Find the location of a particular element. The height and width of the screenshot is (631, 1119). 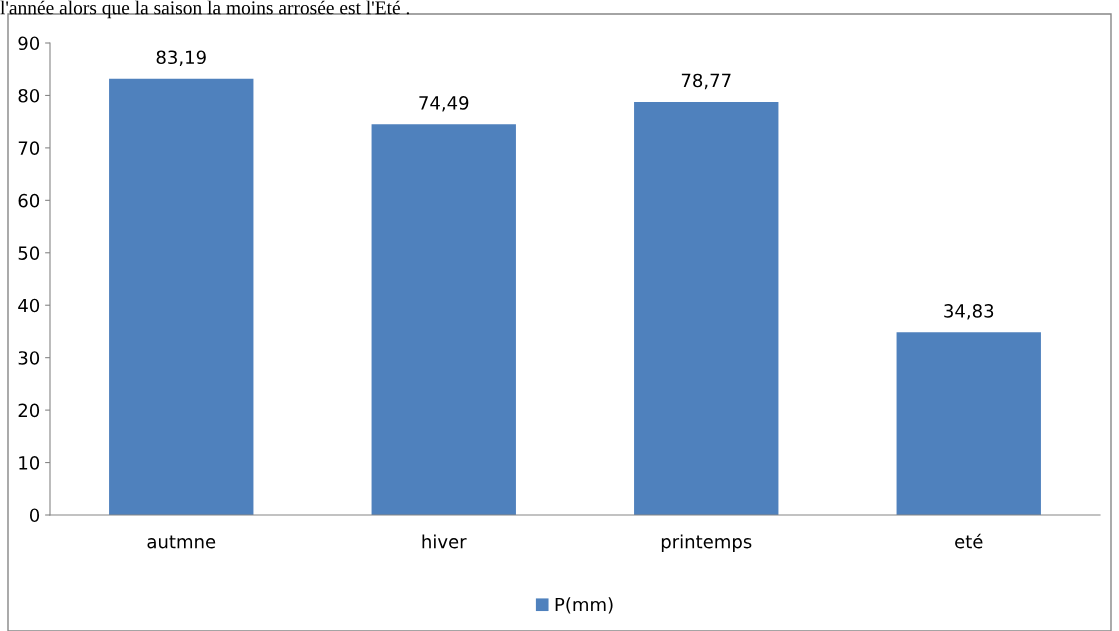

legend-label: P(mm) is located at coordinates (584, 605).